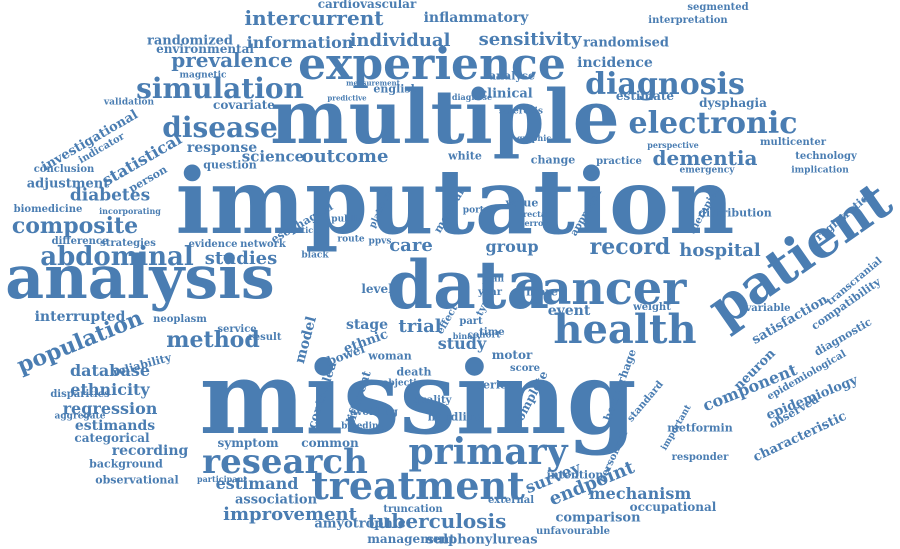 This screenshot has width=900, height=549. I want to click on word: science, so click(273, 156).